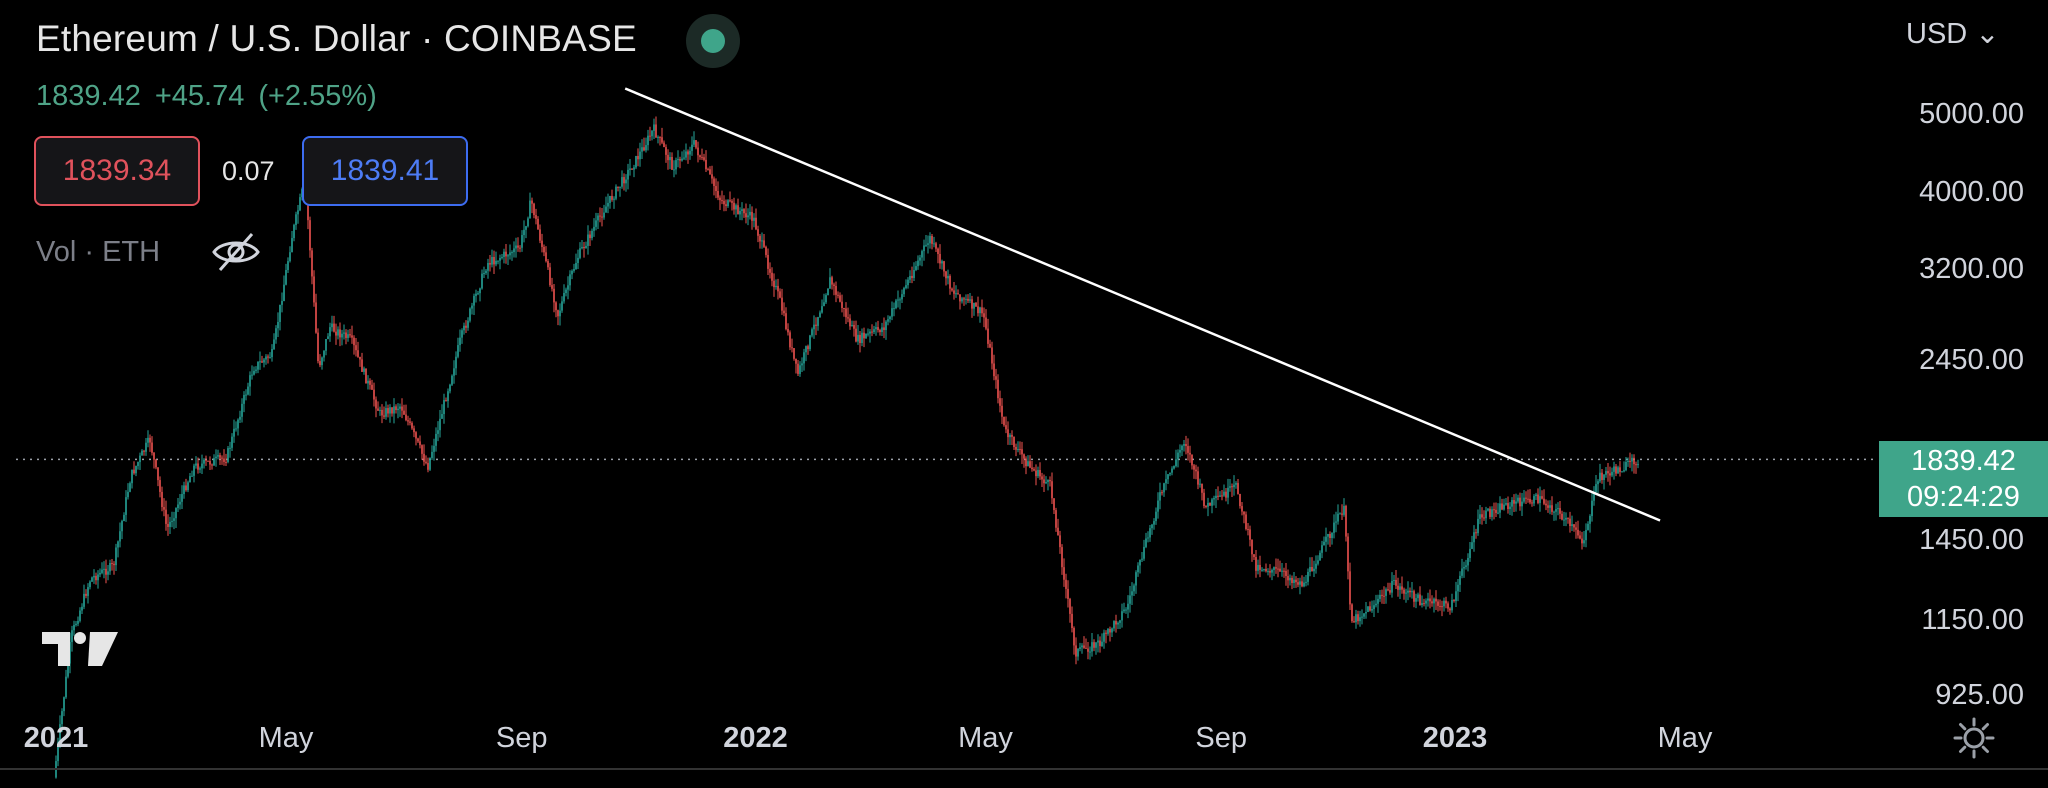 This screenshot has height=788, width=2048. Describe the element at coordinates (248, 171) in the screenshot. I see `spread-value: 0.07` at that location.